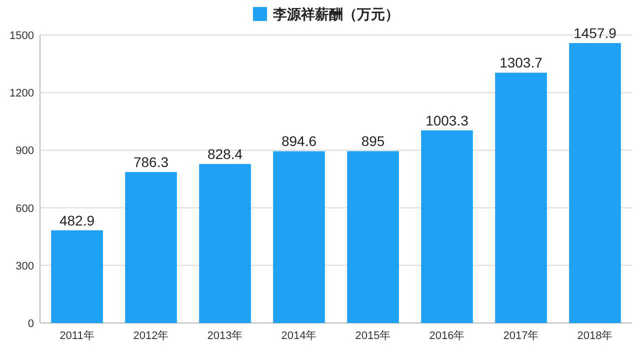  I want to click on y-tick-label: 1200, so click(22, 94).